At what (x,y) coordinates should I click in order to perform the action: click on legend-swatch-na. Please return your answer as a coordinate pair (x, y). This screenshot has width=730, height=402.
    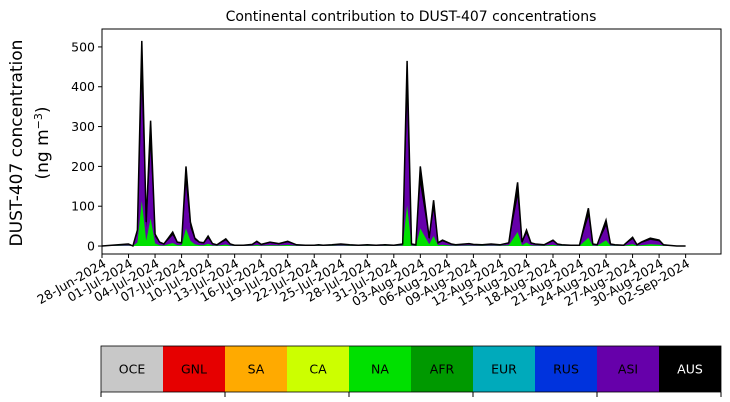
    Looking at the image, I should click on (380, 369).